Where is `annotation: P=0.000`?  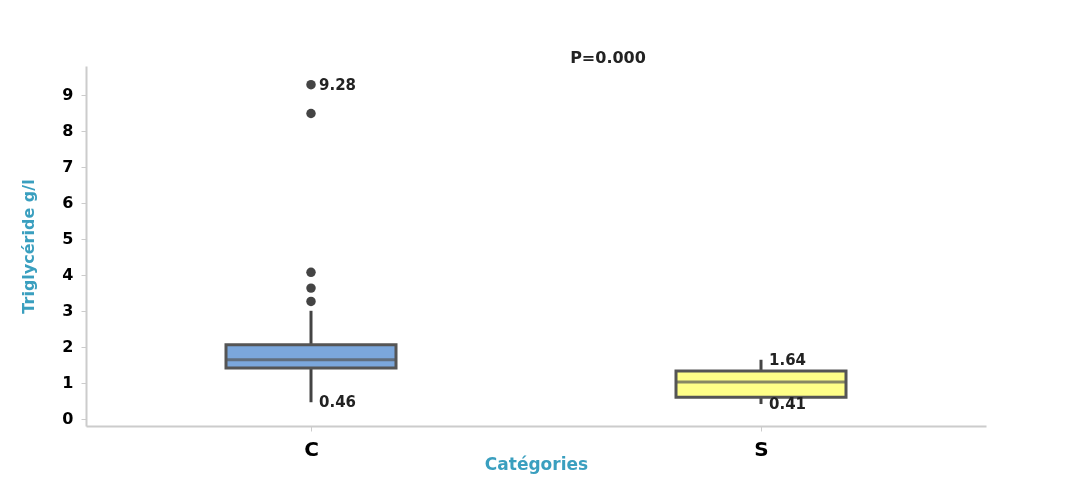
annotation: P=0.000 is located at coordinates (608, 57).